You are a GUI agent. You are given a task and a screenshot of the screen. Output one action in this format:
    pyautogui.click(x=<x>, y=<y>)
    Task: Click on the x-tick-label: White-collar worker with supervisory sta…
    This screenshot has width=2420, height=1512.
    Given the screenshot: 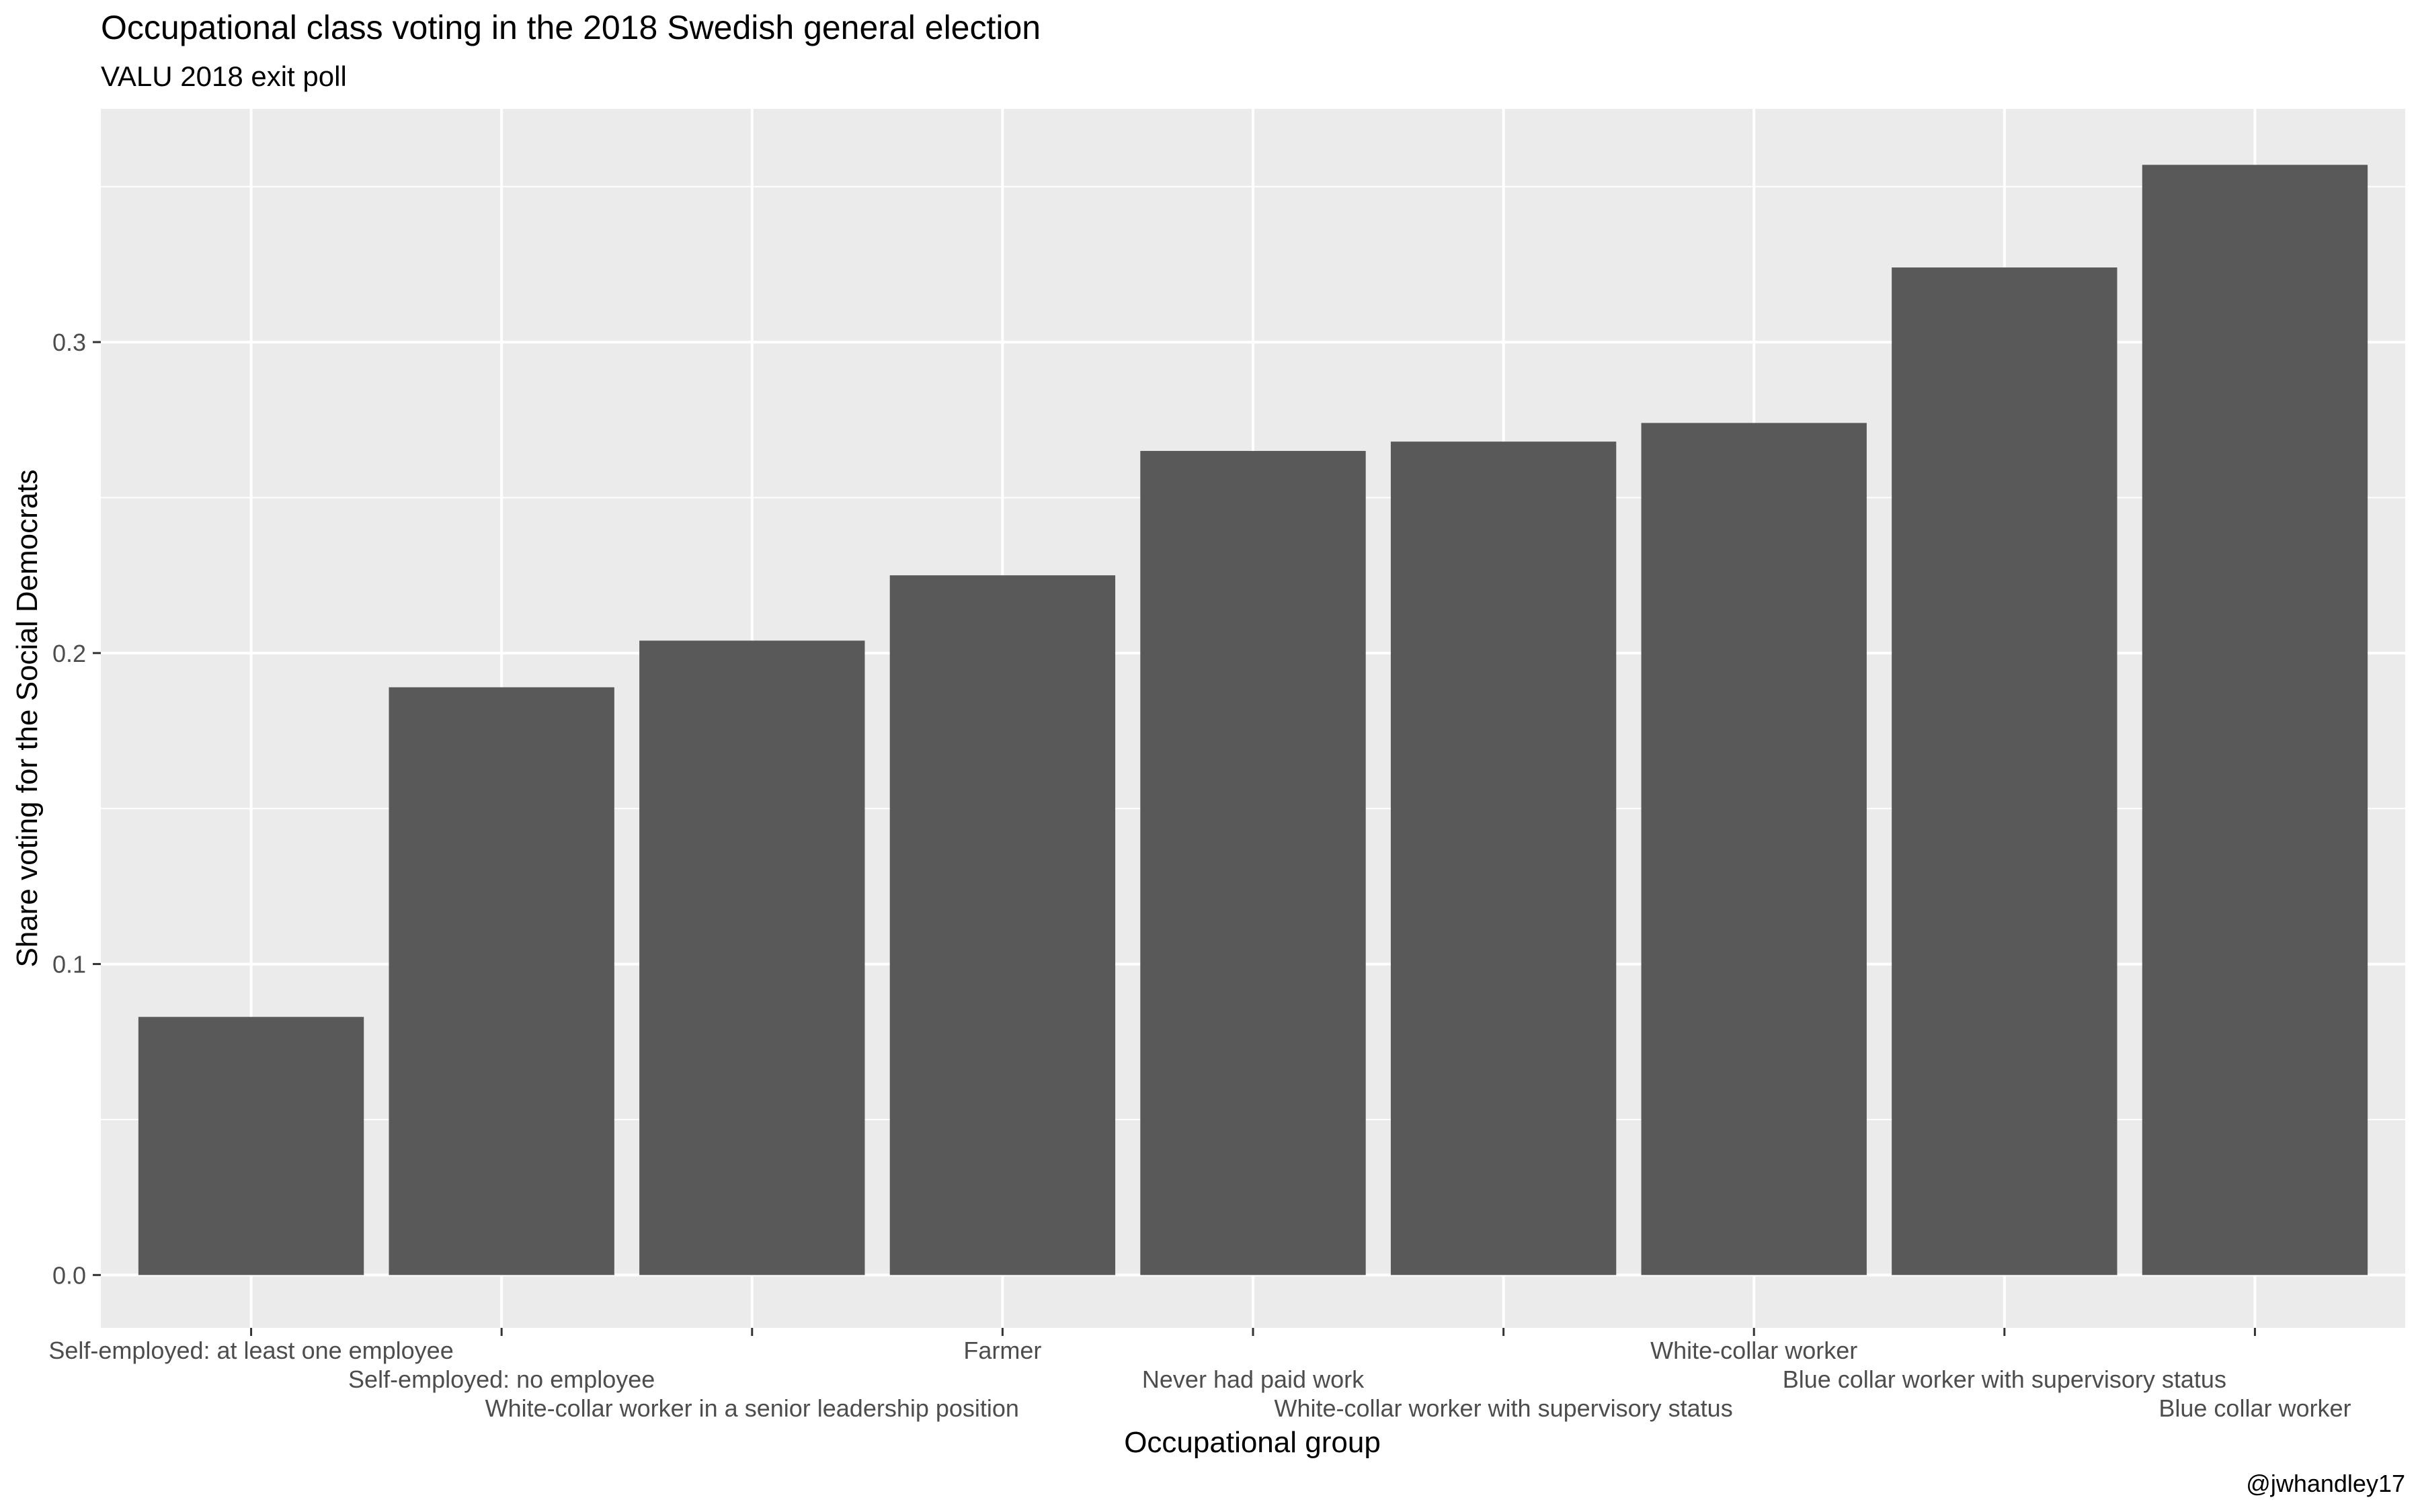 What is the action you would take?
    pyautogui.click(x=1504, y=1408)
    